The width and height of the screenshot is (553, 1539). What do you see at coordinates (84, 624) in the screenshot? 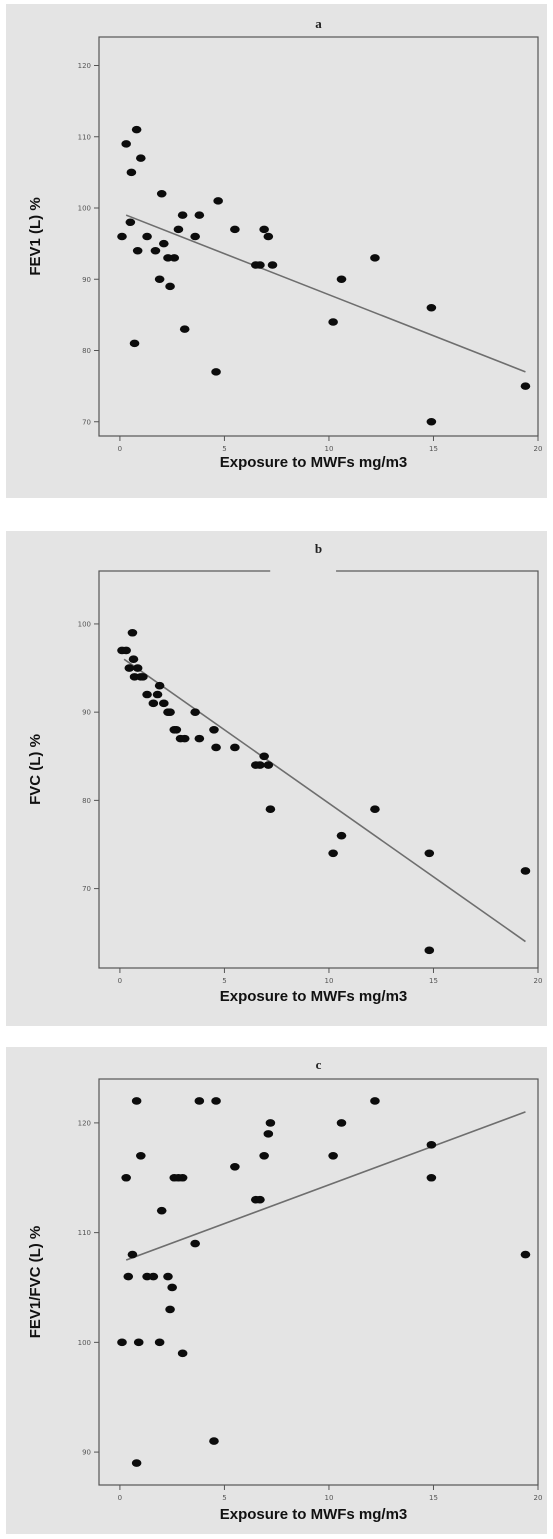
I see `y-tick-label: 100` at bounding box center [84, 624].